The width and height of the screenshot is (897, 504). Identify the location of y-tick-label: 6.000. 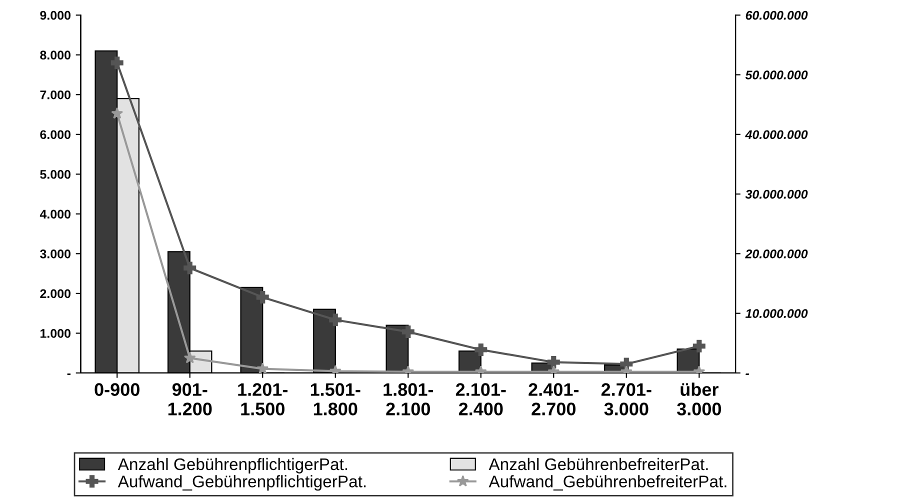
(55, 135).